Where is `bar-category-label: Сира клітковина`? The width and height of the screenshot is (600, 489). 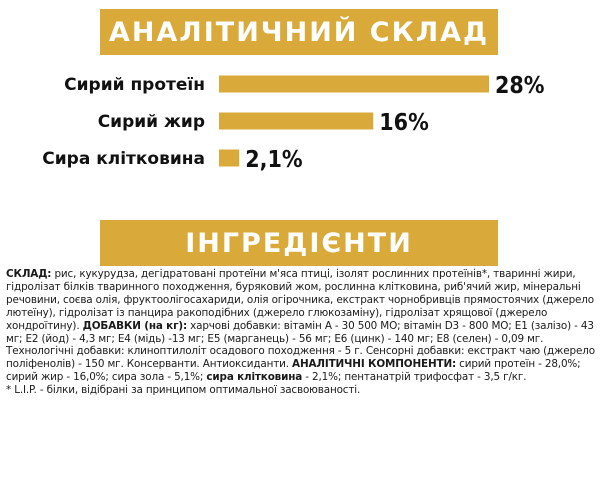 bar-category-label: Сира клітковина is located at coordinates (123, 159).